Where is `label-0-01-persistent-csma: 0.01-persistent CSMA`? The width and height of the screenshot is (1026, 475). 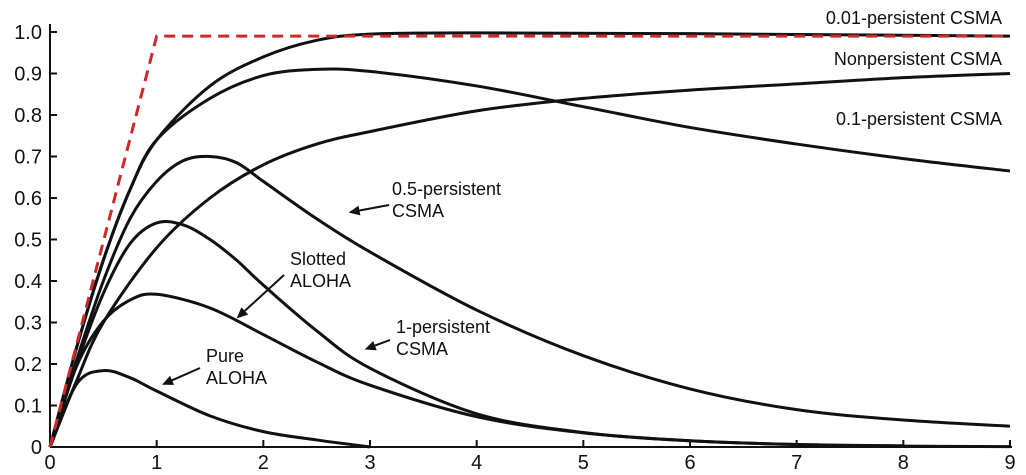
label-0-01-persistent-csma: 0.01-persistent CSMA is located at coordinates (914, 18).